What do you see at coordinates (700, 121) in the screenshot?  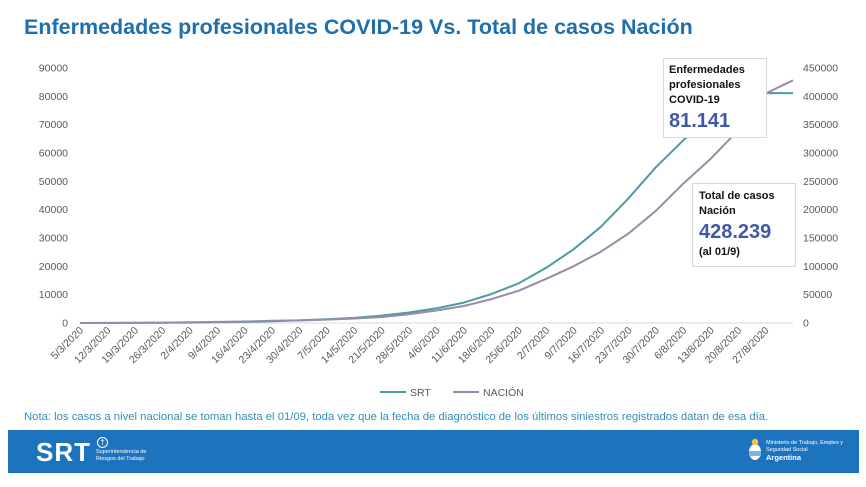 I see `srt-callout-value: 81.141` at bounding box center [700, 121].